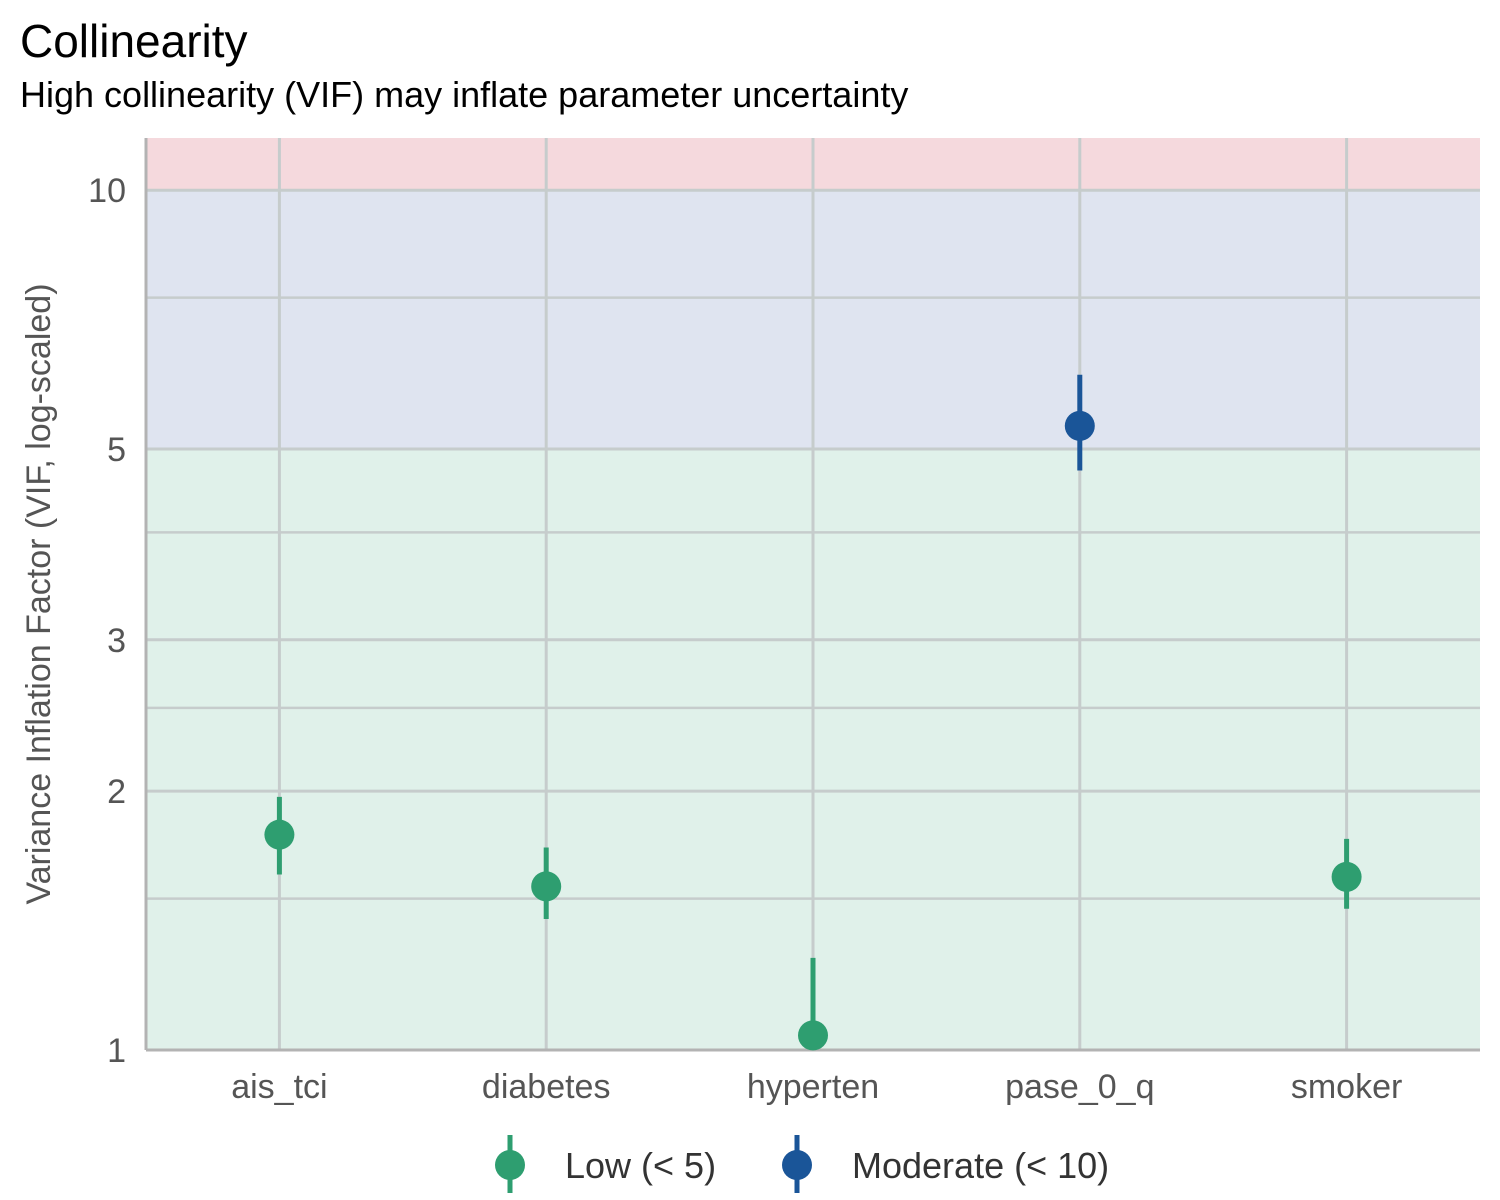  I want to click on legend: Low (< 5) Moderate (< 10), so click(802, 1164).